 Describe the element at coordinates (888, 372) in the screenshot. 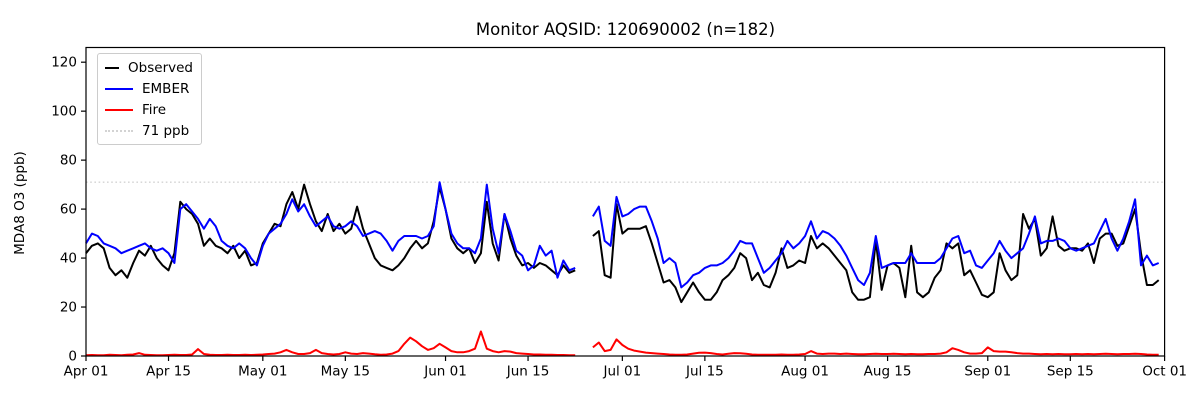

I see `x-tick-label: Aug 15` at that location.